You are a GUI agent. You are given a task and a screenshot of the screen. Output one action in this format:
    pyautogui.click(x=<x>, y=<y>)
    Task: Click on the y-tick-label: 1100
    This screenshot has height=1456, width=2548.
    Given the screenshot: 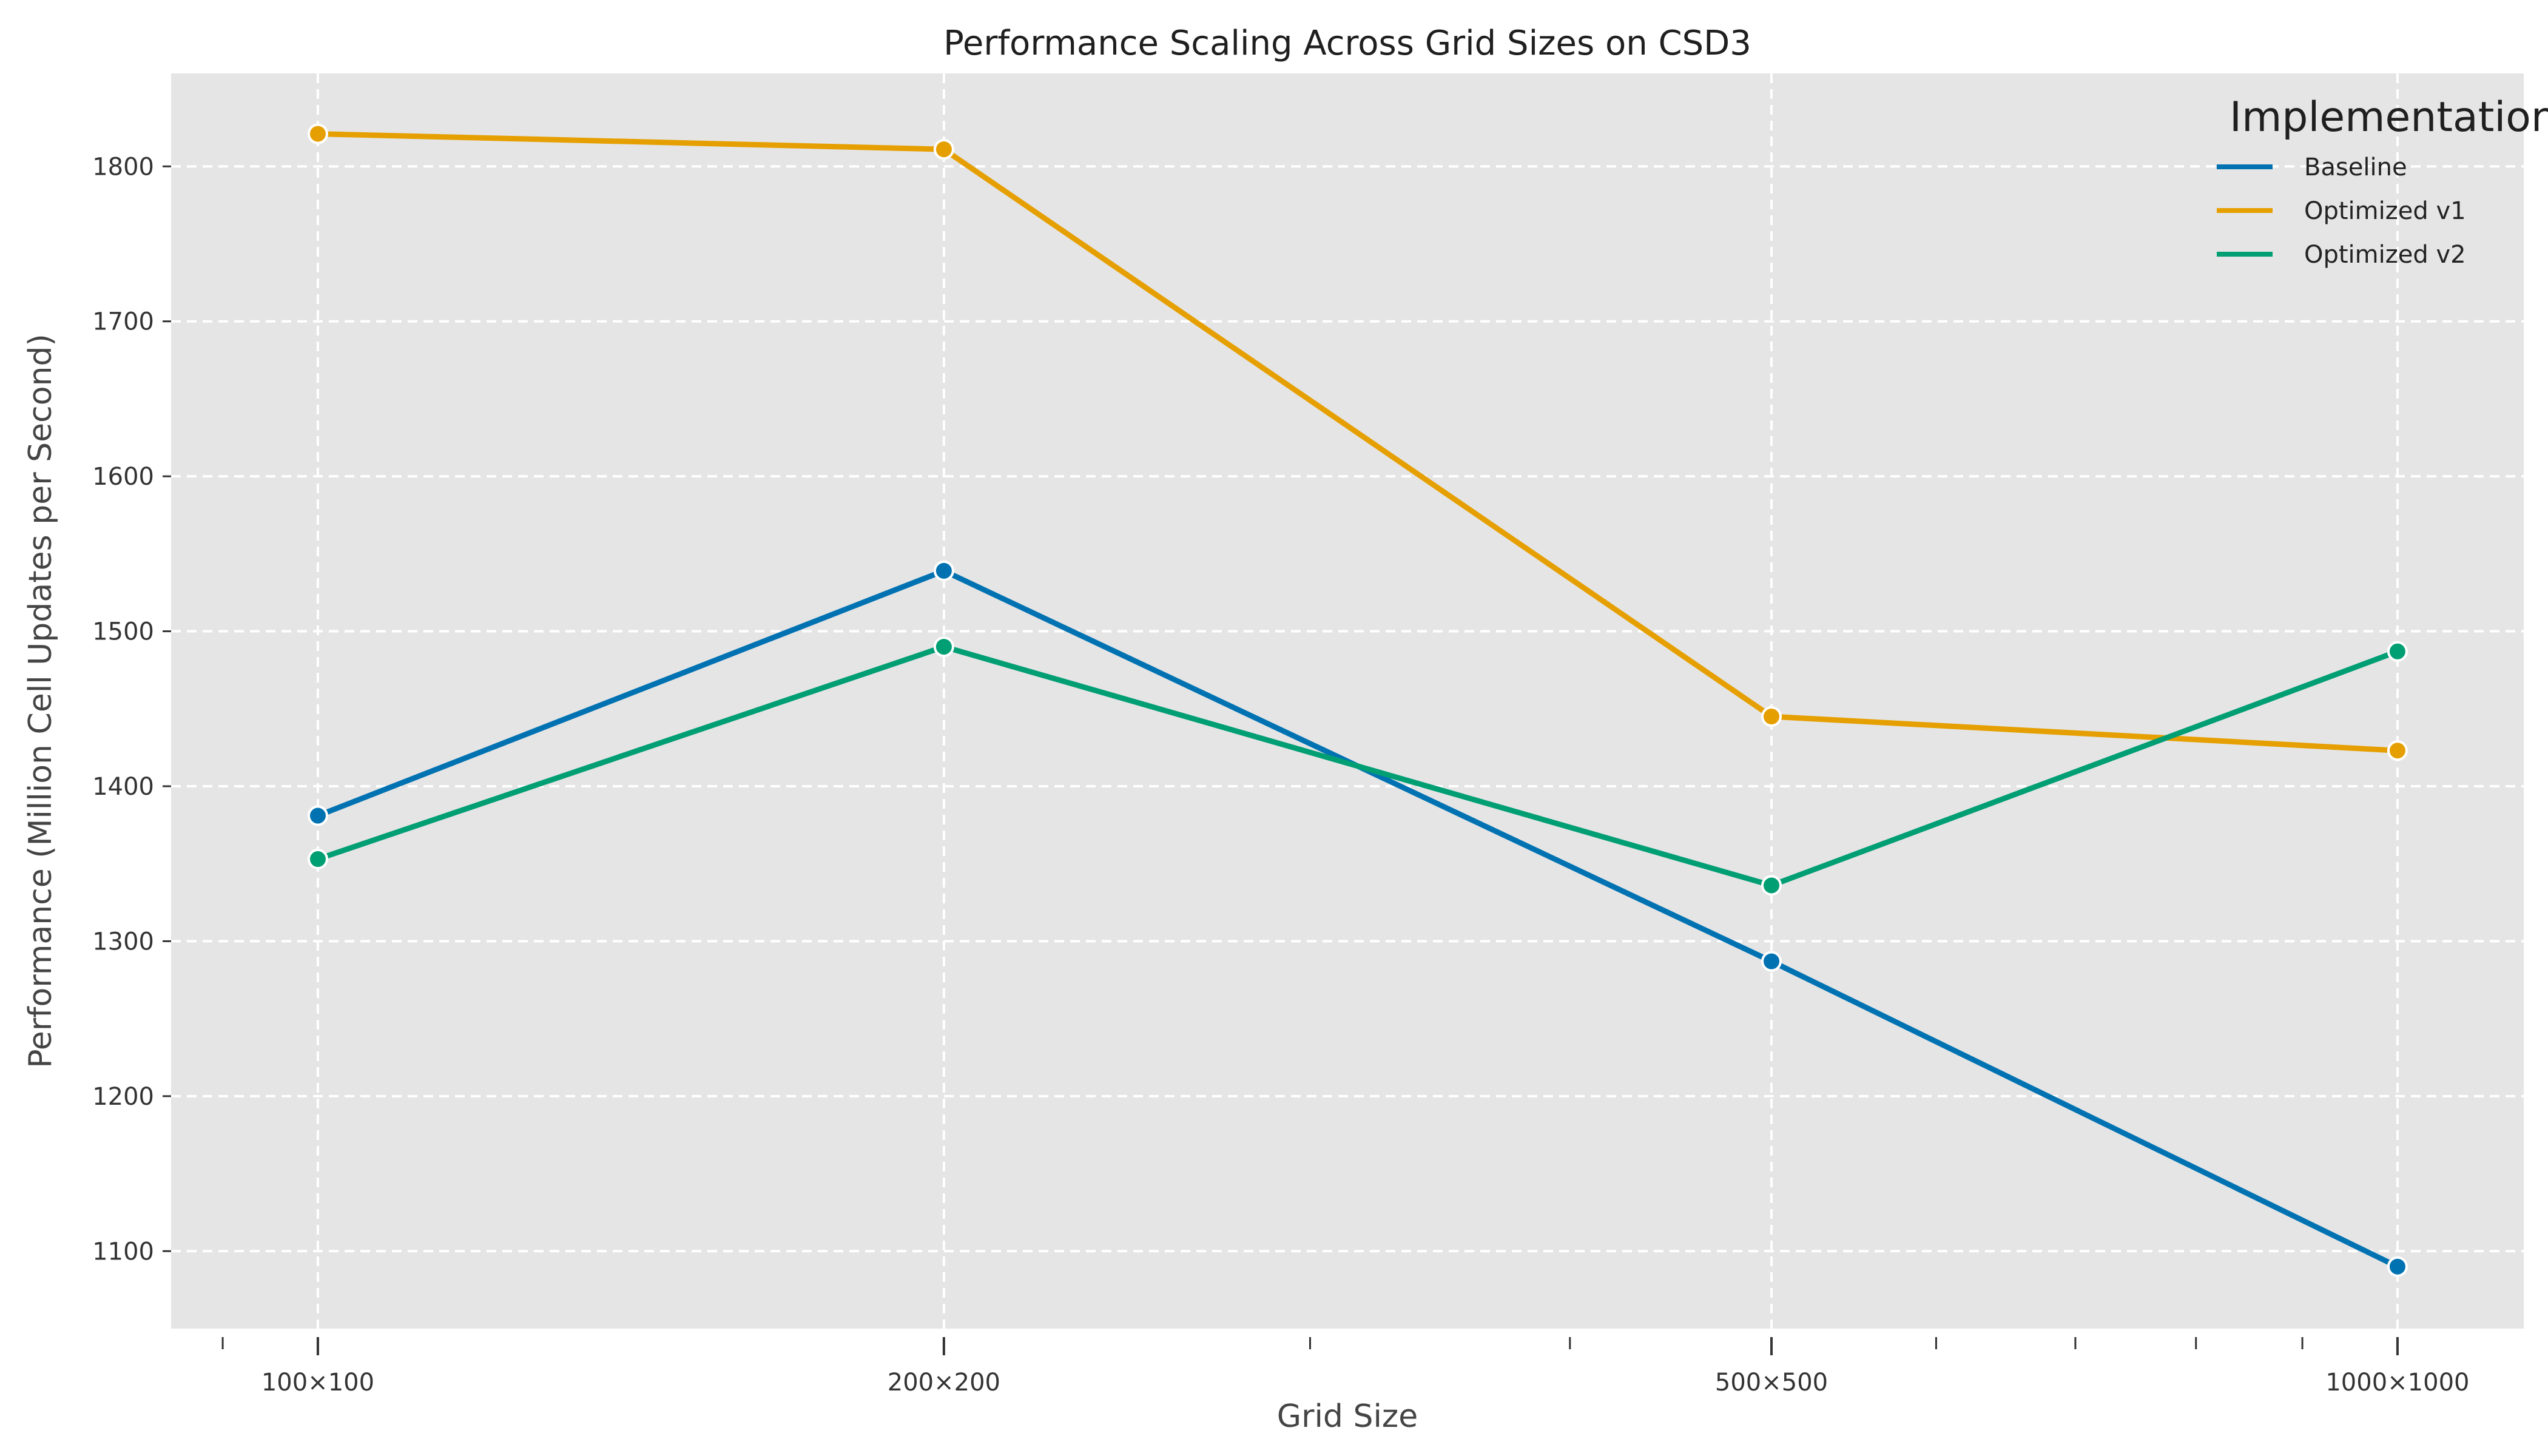 What is the action you would take?
    pyautogui.click(x=123, y=1252)
    